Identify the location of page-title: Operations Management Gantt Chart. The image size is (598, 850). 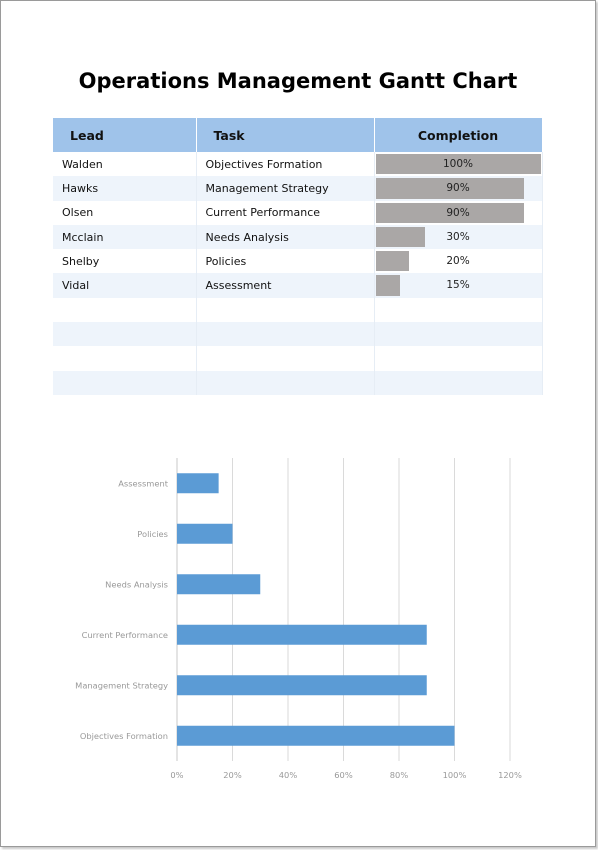
(298, 81).